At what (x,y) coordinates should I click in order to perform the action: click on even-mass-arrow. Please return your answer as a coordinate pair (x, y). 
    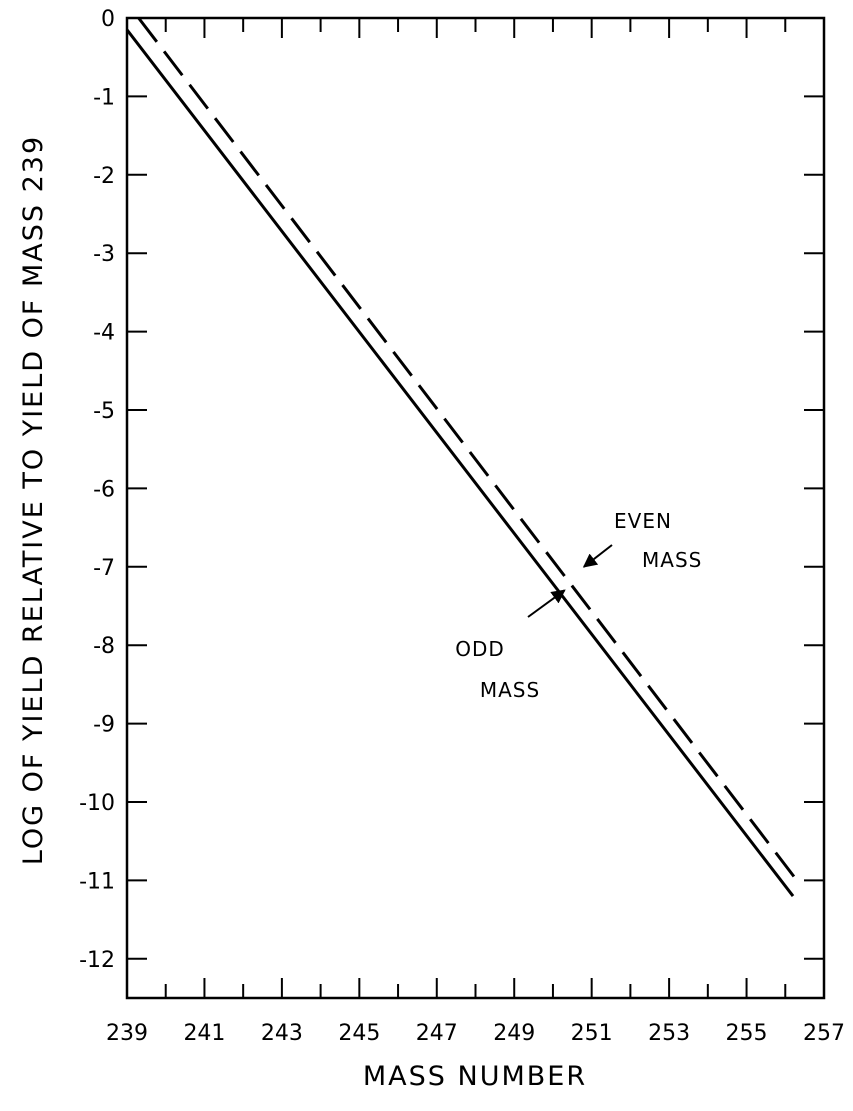
    Looking at the image, I should click on (597, 556).